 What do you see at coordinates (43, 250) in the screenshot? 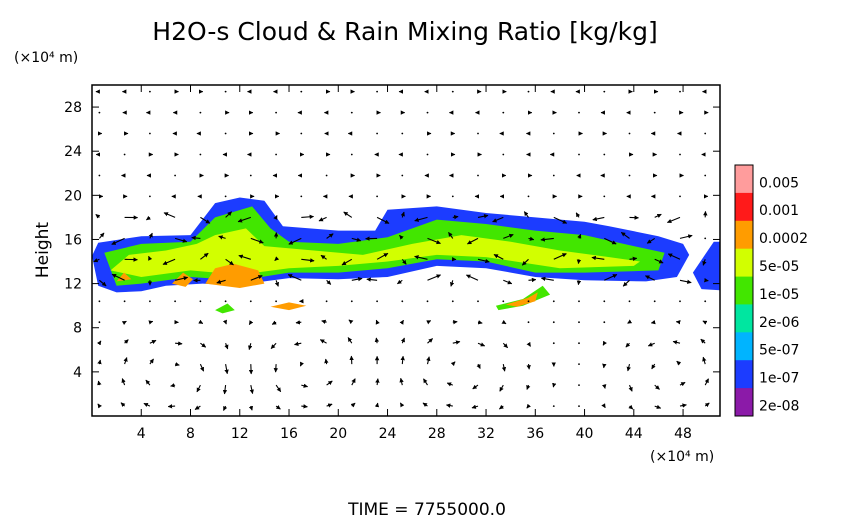
I see `y-axis-label: Height` at bounding box center [43, 250].